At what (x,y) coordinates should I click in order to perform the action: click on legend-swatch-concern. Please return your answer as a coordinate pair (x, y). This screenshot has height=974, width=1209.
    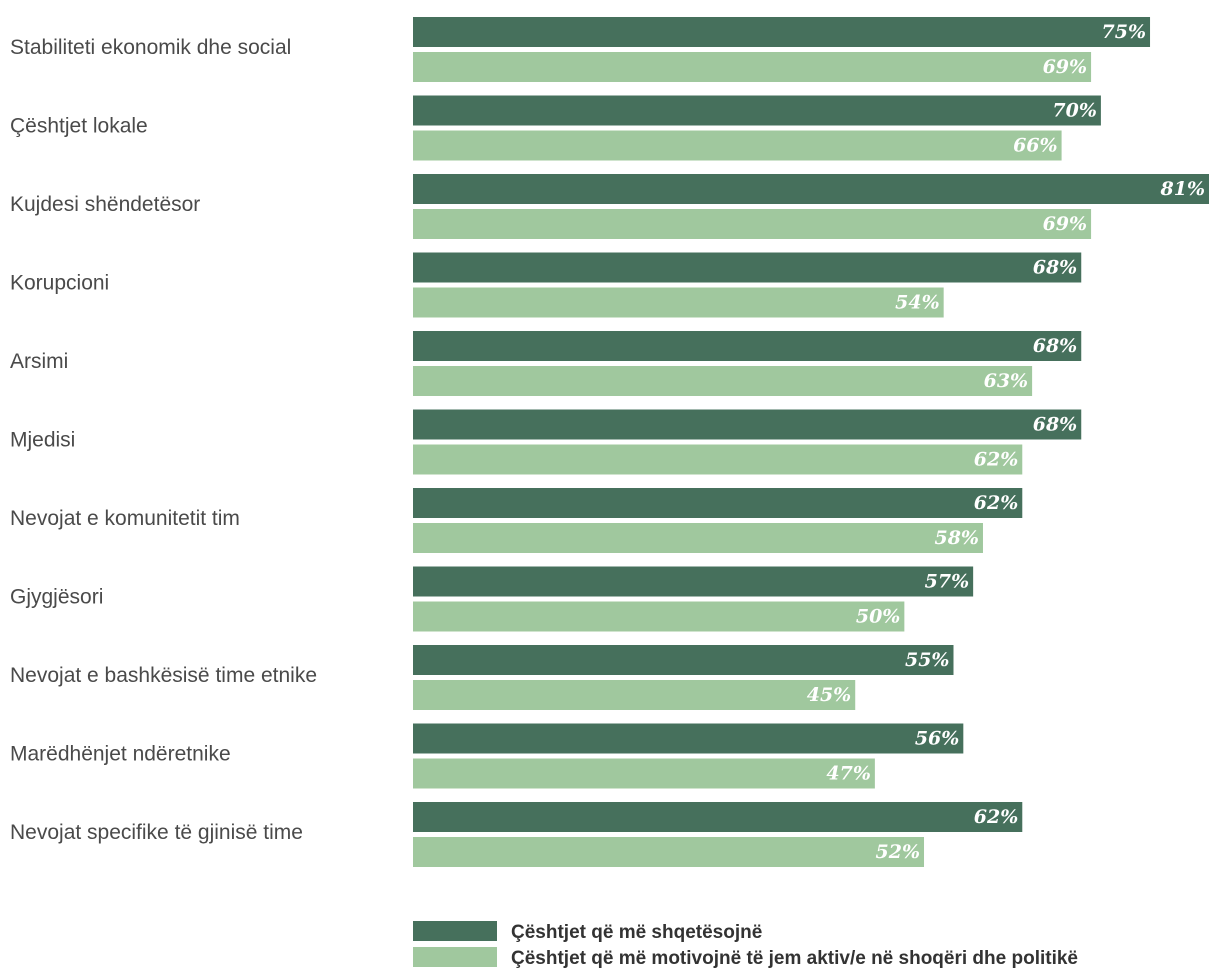
    Looking at the image, I should click on (455, 931).